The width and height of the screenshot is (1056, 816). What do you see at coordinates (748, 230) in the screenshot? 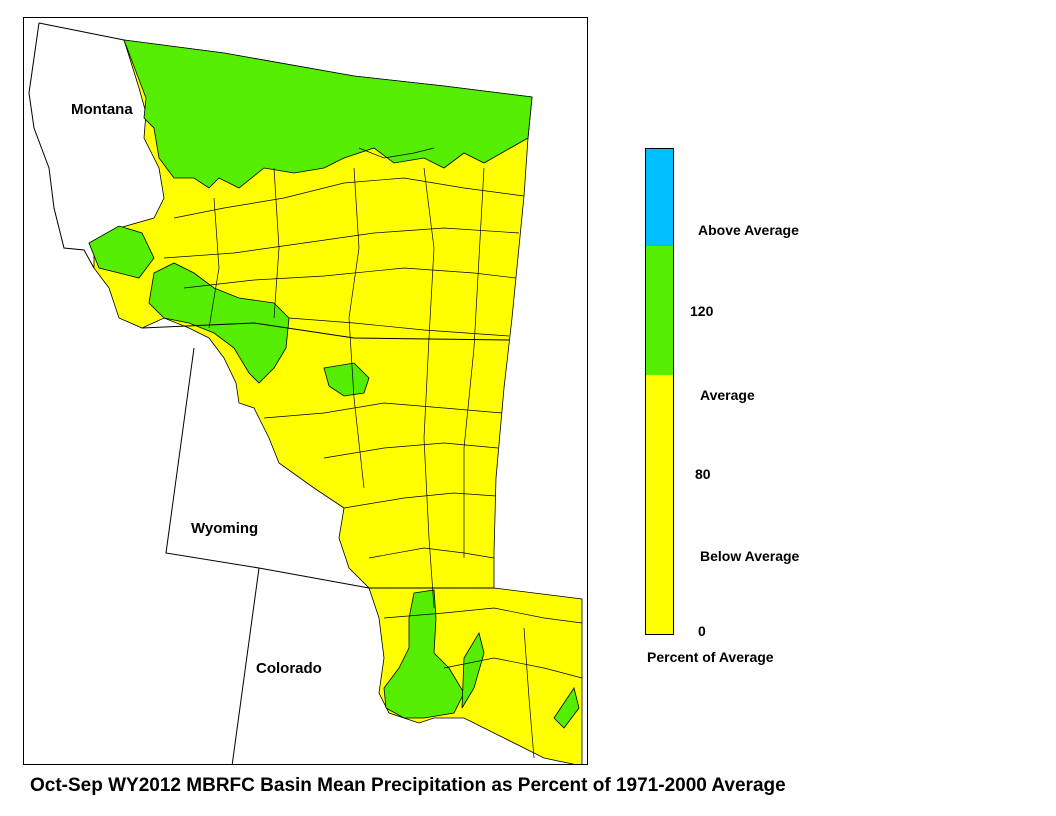
I see `legend-label-above-average: Above Average` at bounding box center [748, 230].